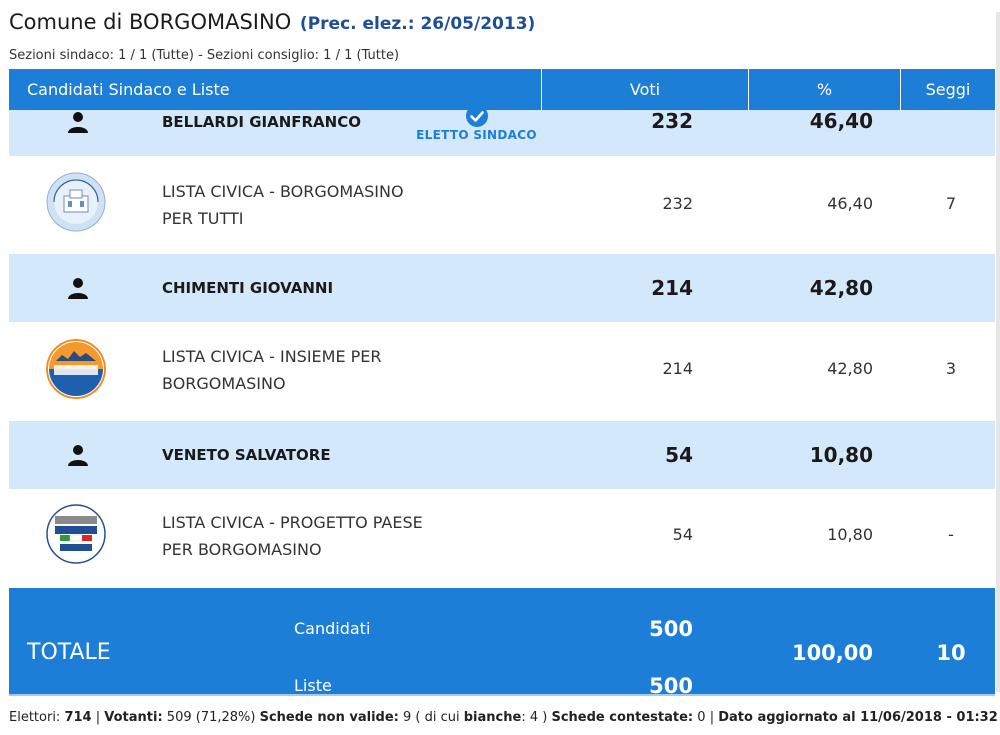  I want to click on elettori-value: 714, so click(78, 717).